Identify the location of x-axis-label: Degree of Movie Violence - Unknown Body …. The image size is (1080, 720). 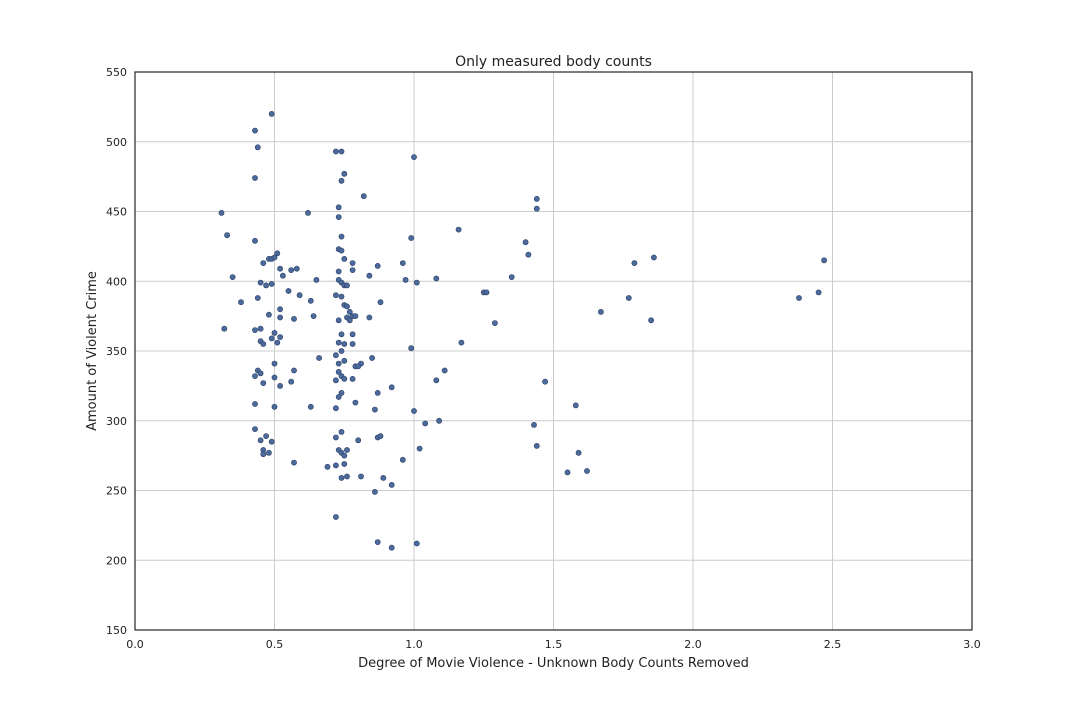
(553, 663).